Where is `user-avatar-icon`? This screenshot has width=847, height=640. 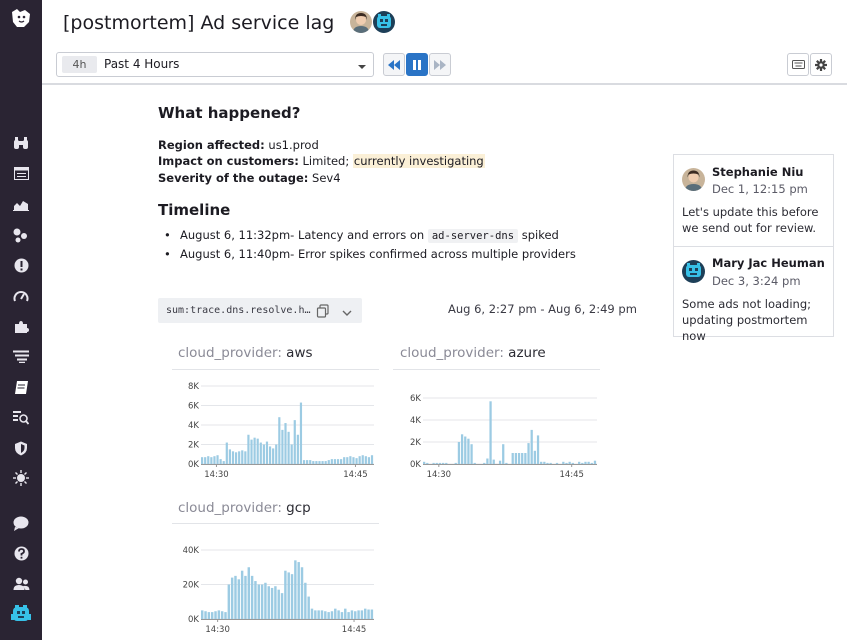
user-avatar-icon is located at coordinates (21, 614).